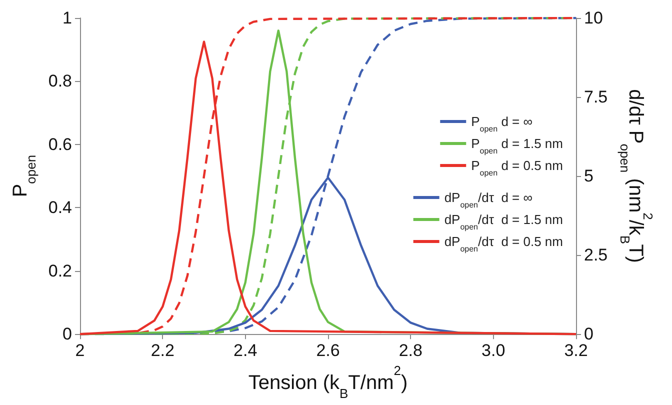 The width and height of the screenshot is (672, 405). Describe the element at coordinates (60, 208) in the screenshot. I see `y-tick-label: 0.4` at that location.